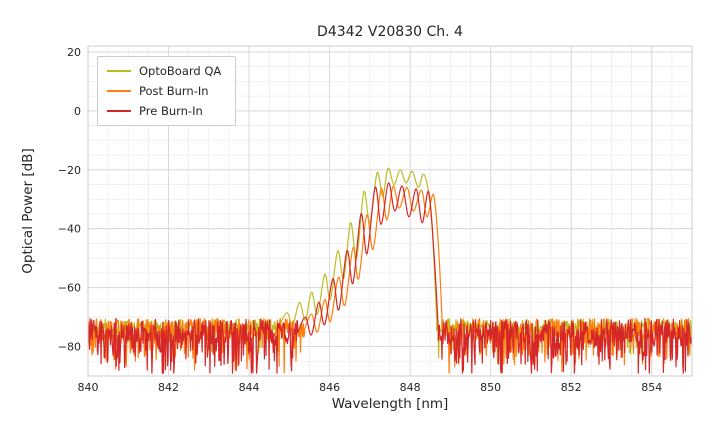  I want to click on x-tick-label: 846, so click(329, 387).